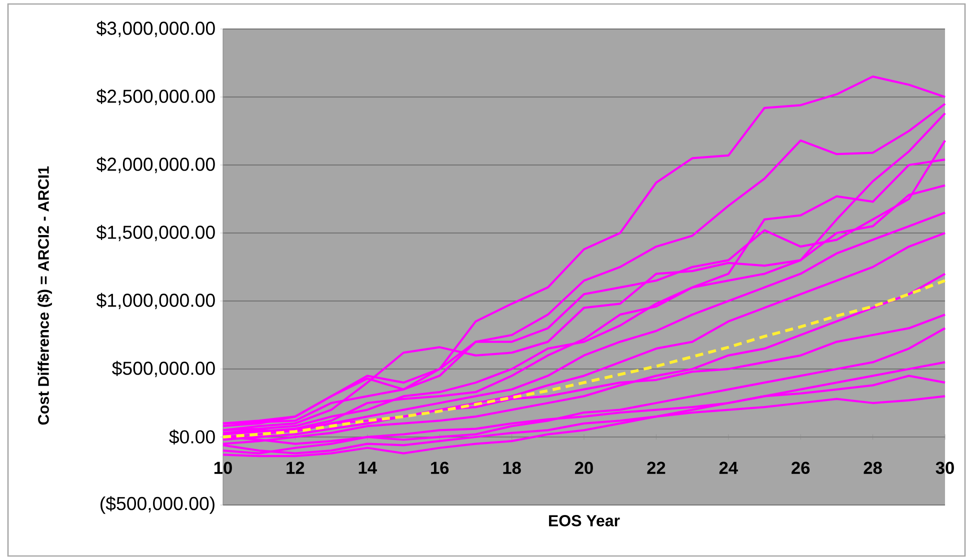 This screenshot has height=560, width=969. I want to click on y-axis-title: Cost Difference ($) = ARCI2 - ARCI1, so click(44, 295).